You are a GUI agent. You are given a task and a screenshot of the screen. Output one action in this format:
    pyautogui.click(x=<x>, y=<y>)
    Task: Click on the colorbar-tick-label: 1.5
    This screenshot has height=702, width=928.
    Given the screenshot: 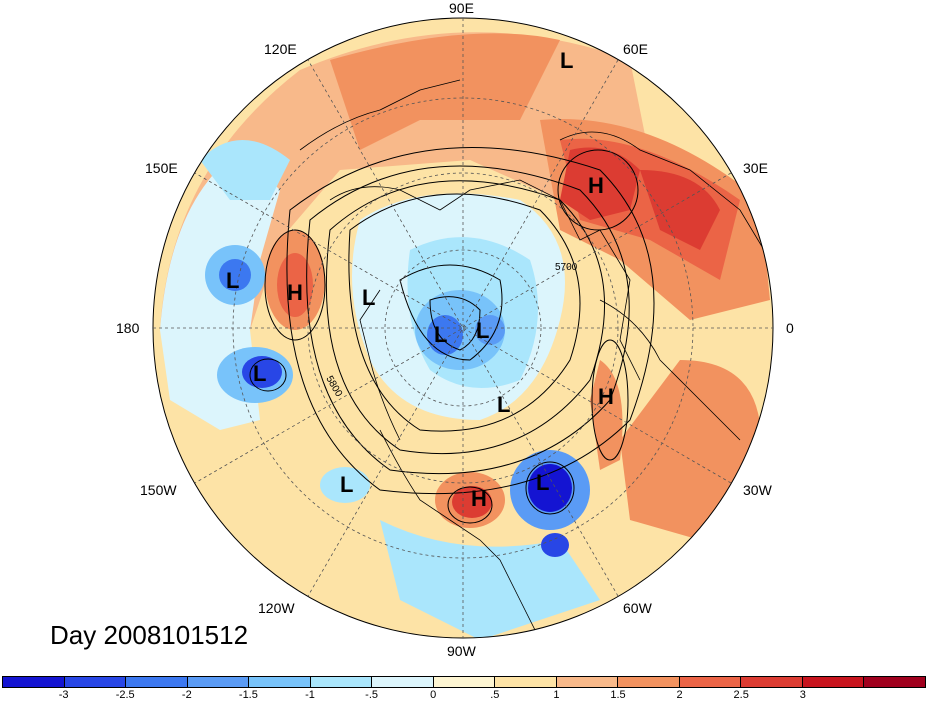 What is the action you would take?
    pyautogui.click(x=618, y=695)
    